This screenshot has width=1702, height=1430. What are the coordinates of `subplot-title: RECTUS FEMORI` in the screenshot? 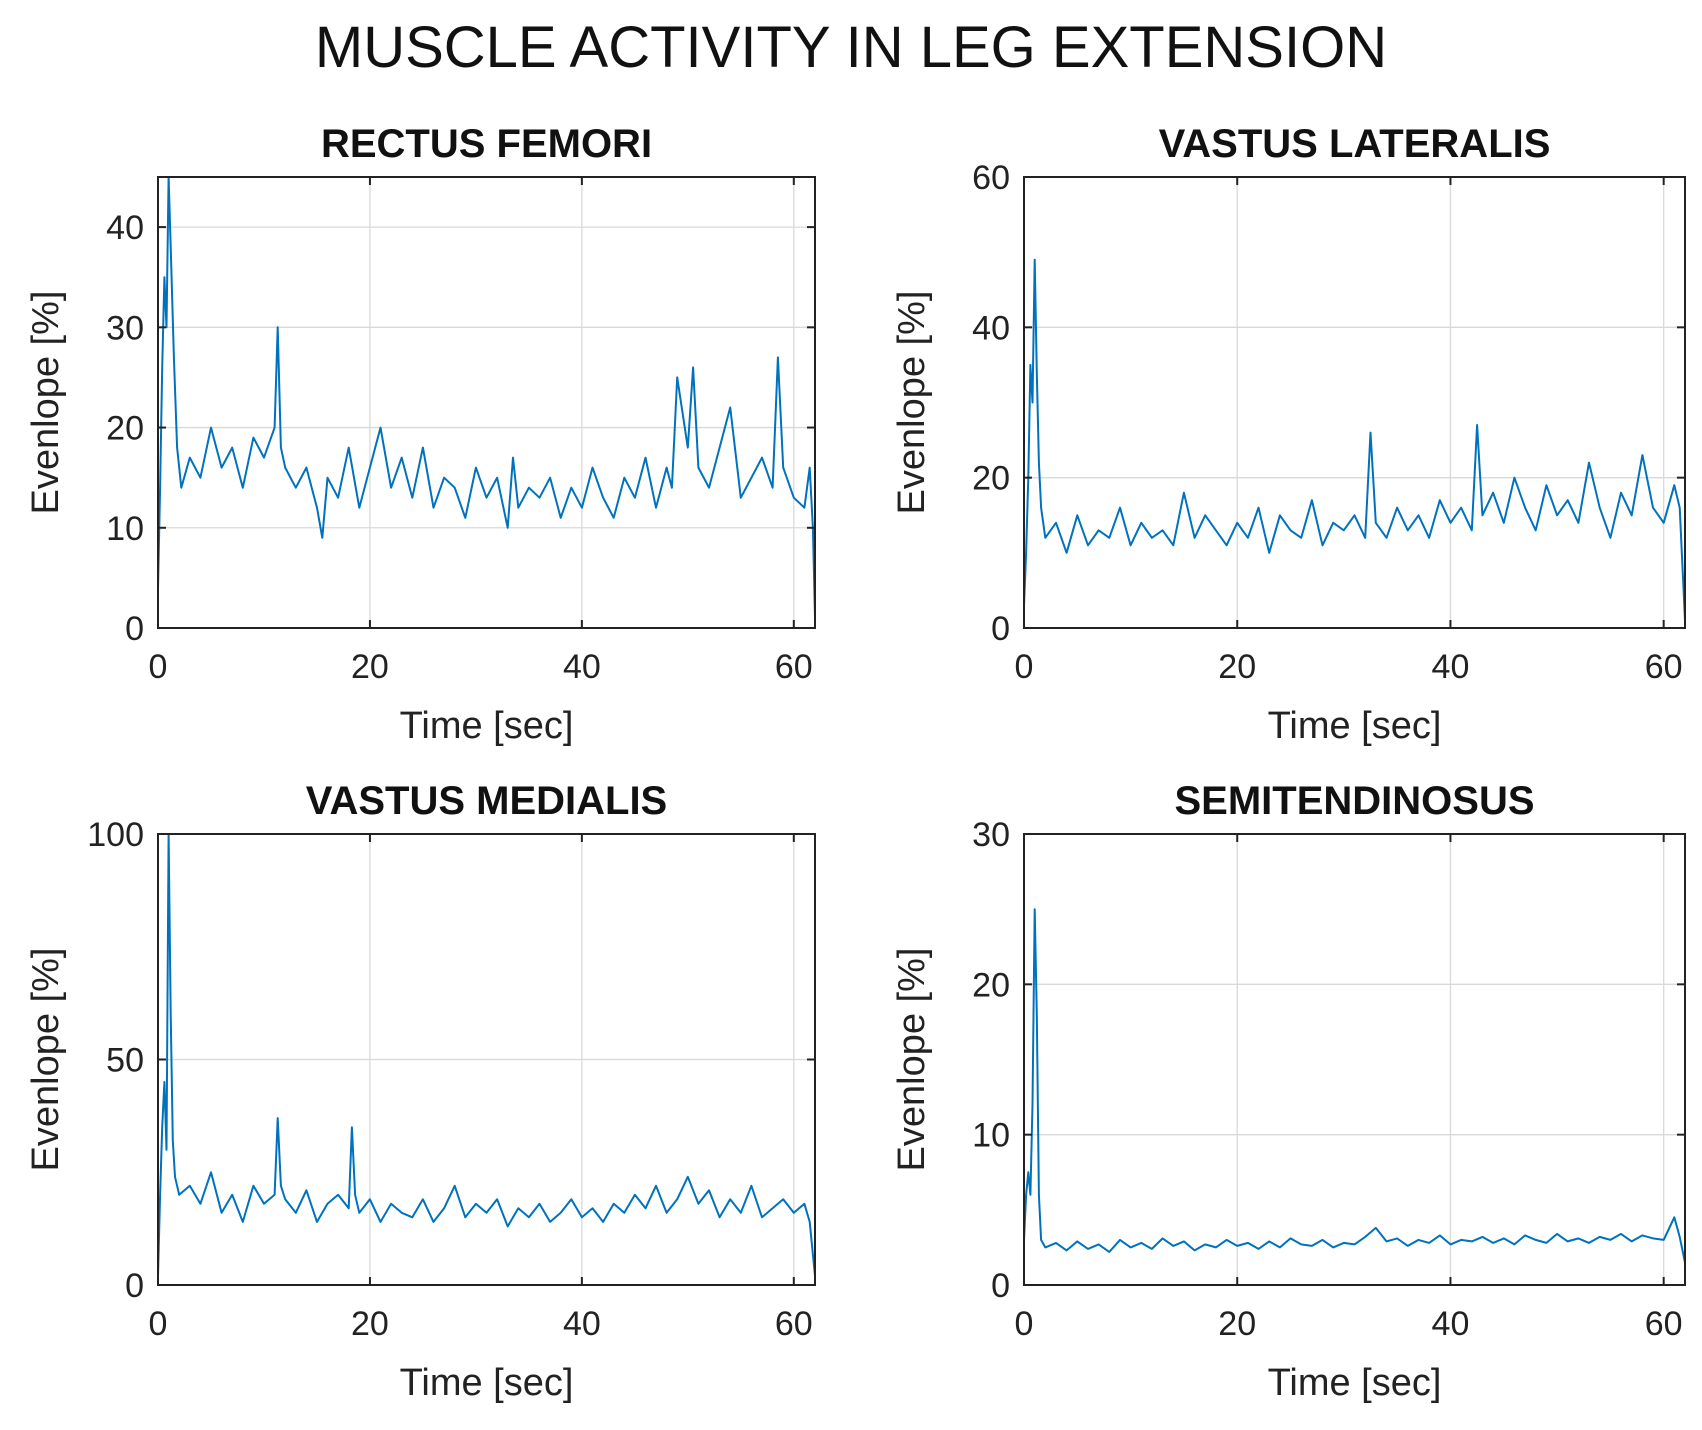 It's located at (486, 144).